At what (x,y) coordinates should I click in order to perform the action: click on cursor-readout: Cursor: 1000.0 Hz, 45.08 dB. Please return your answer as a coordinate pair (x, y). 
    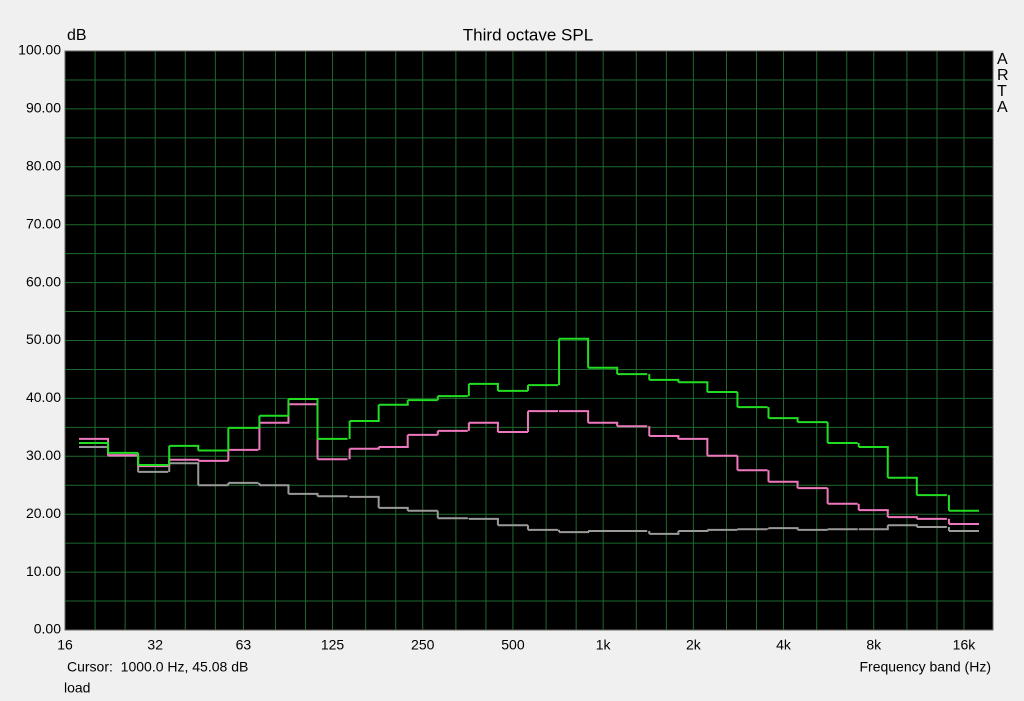
    Looking at the image, I should click on (157, 667).